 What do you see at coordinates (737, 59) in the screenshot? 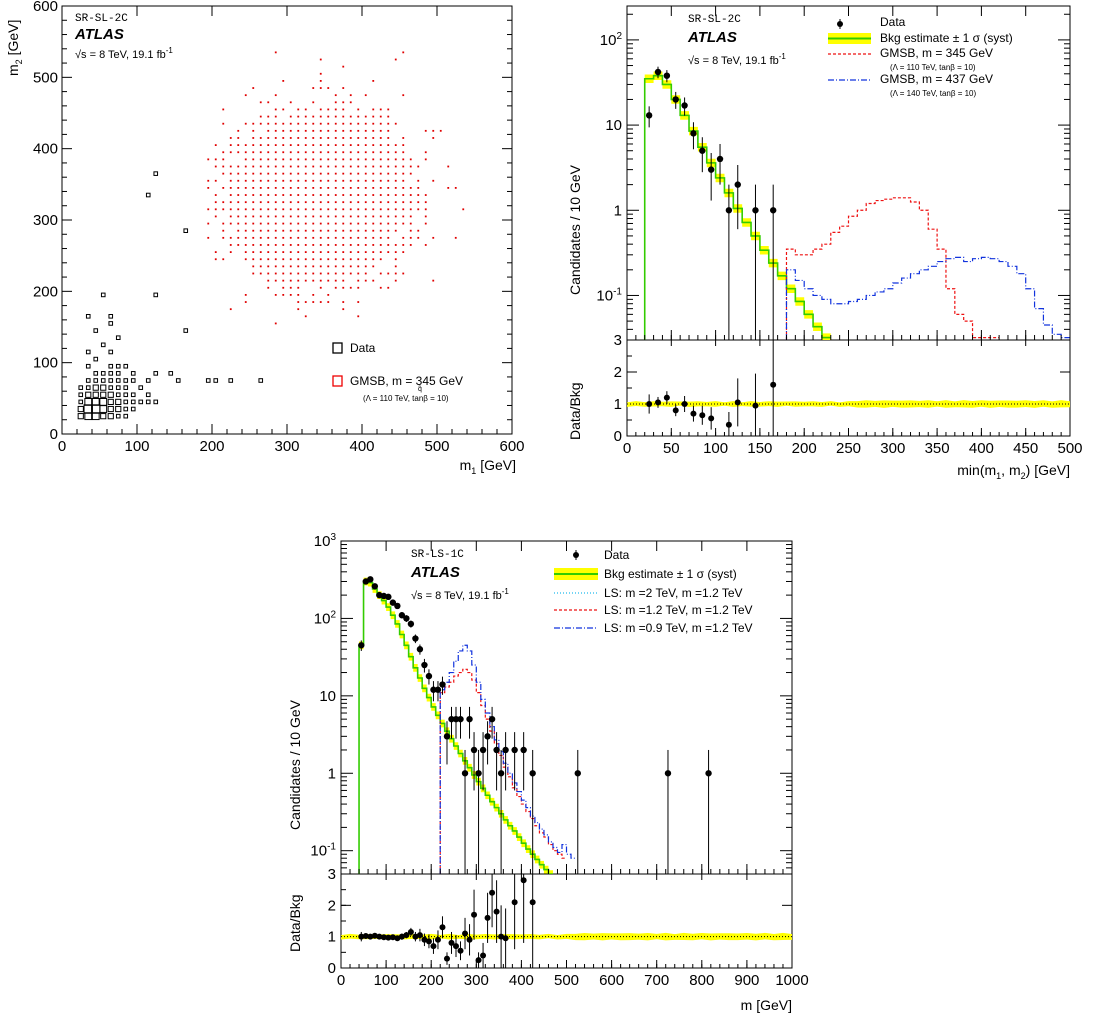
I see `energy-label: √s = 8 TeV, 19.1 fb-1` at bounding box center [737, 59].